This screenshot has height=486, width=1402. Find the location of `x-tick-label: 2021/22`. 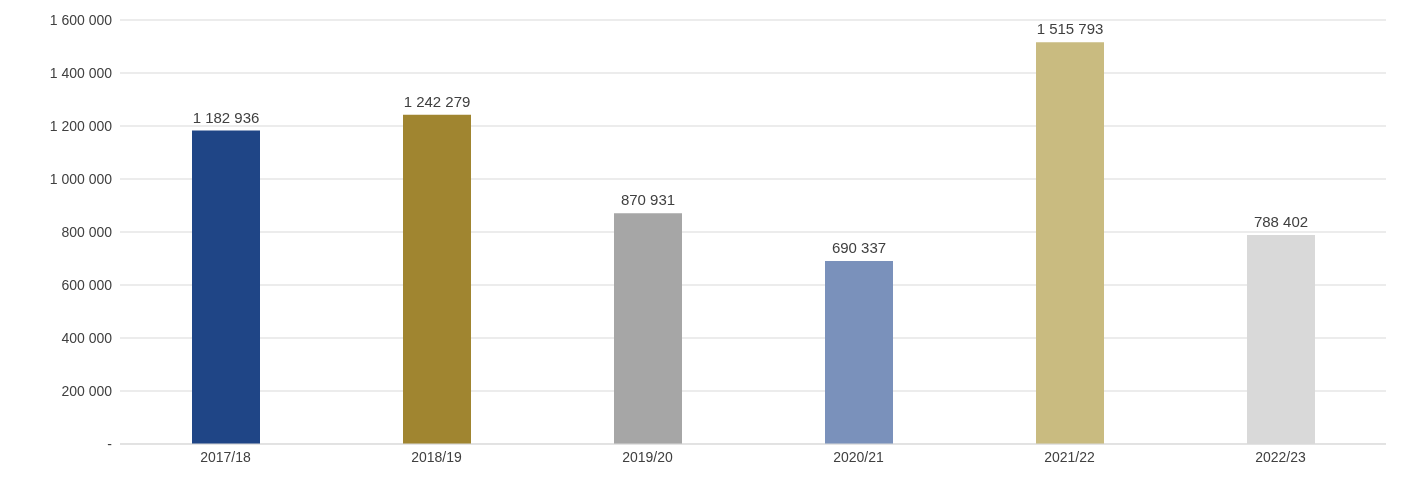

x-tick-label: 2021/22 is located at coordinates (1070, 456).